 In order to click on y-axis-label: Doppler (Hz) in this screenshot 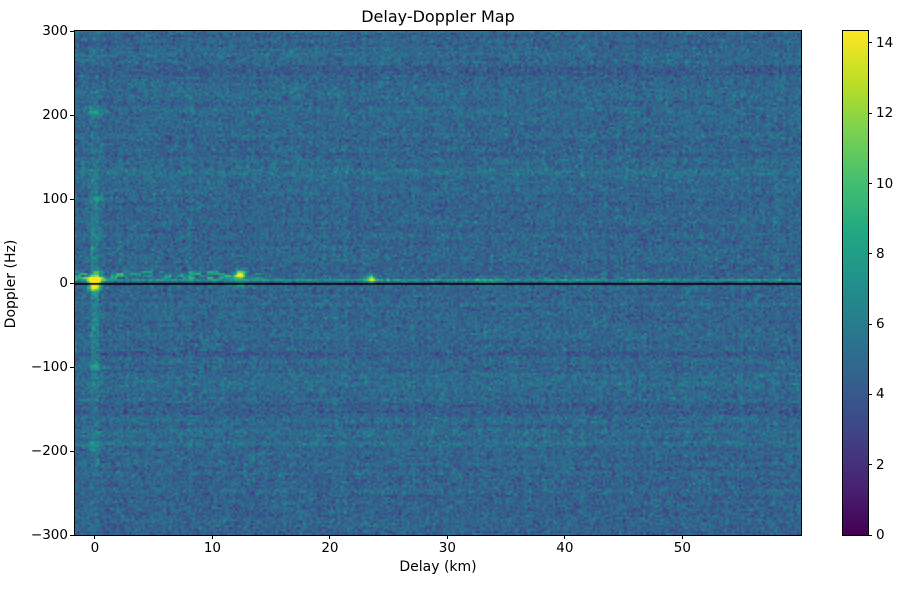, I will do `click(11, 284)`.